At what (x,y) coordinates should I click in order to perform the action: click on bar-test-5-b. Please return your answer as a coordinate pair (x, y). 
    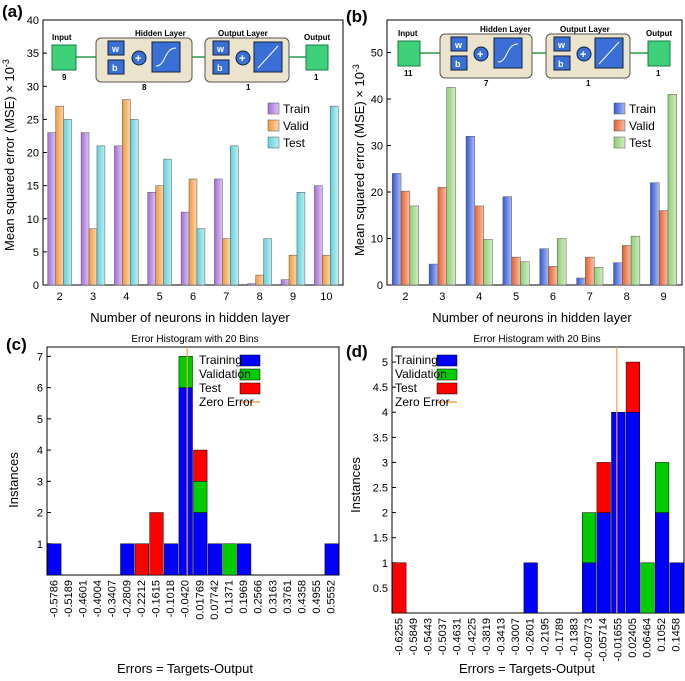
    Looking at the image, I should click on (525, 273).